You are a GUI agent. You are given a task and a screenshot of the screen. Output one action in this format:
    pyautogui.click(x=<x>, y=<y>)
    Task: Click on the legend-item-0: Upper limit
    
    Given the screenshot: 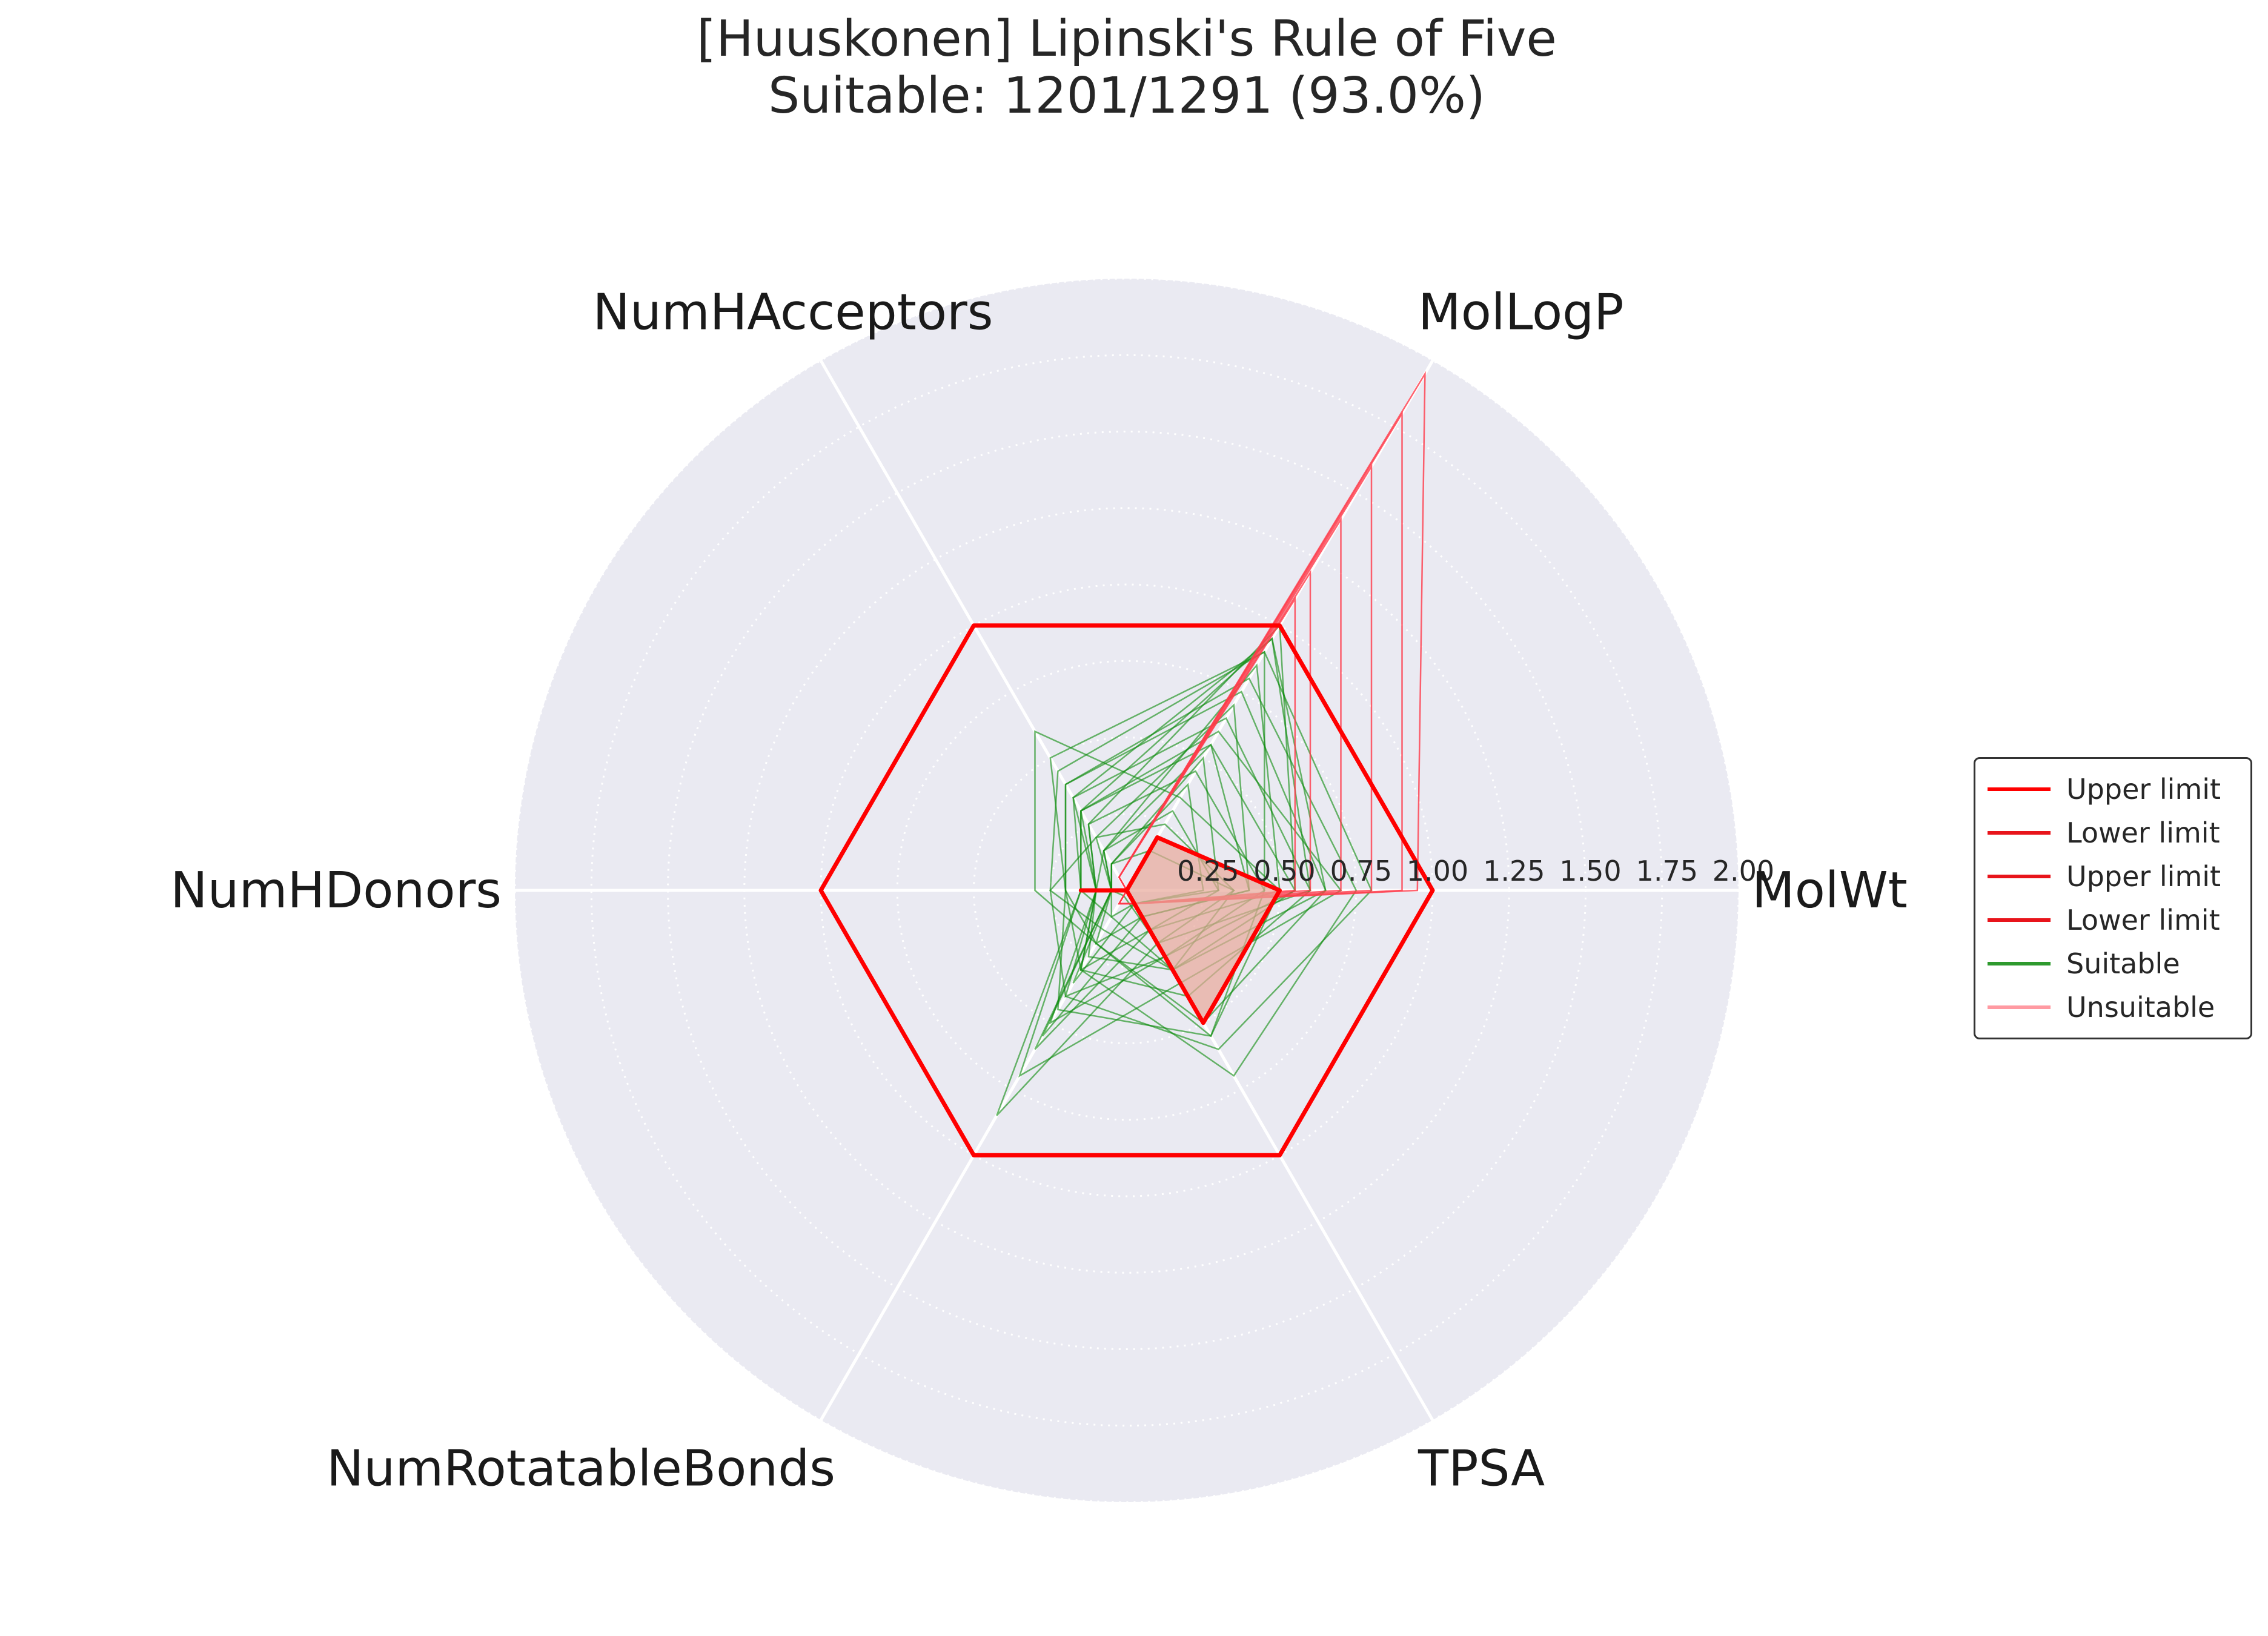 What is the action you would take?
    pyautogui.click(x=2113, y=789)
    